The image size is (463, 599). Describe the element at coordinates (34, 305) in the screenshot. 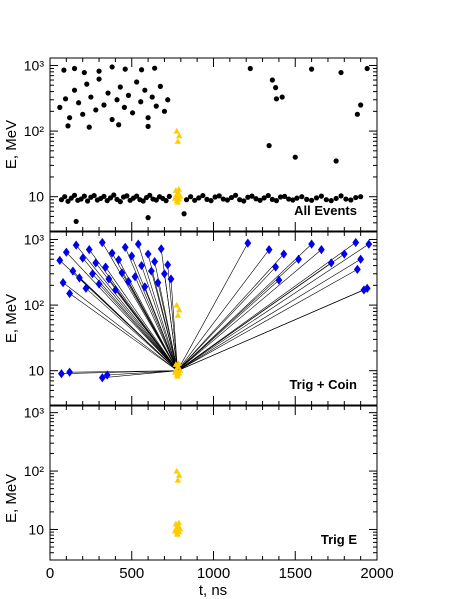

I see `y-tick-label: 10²` at that location.